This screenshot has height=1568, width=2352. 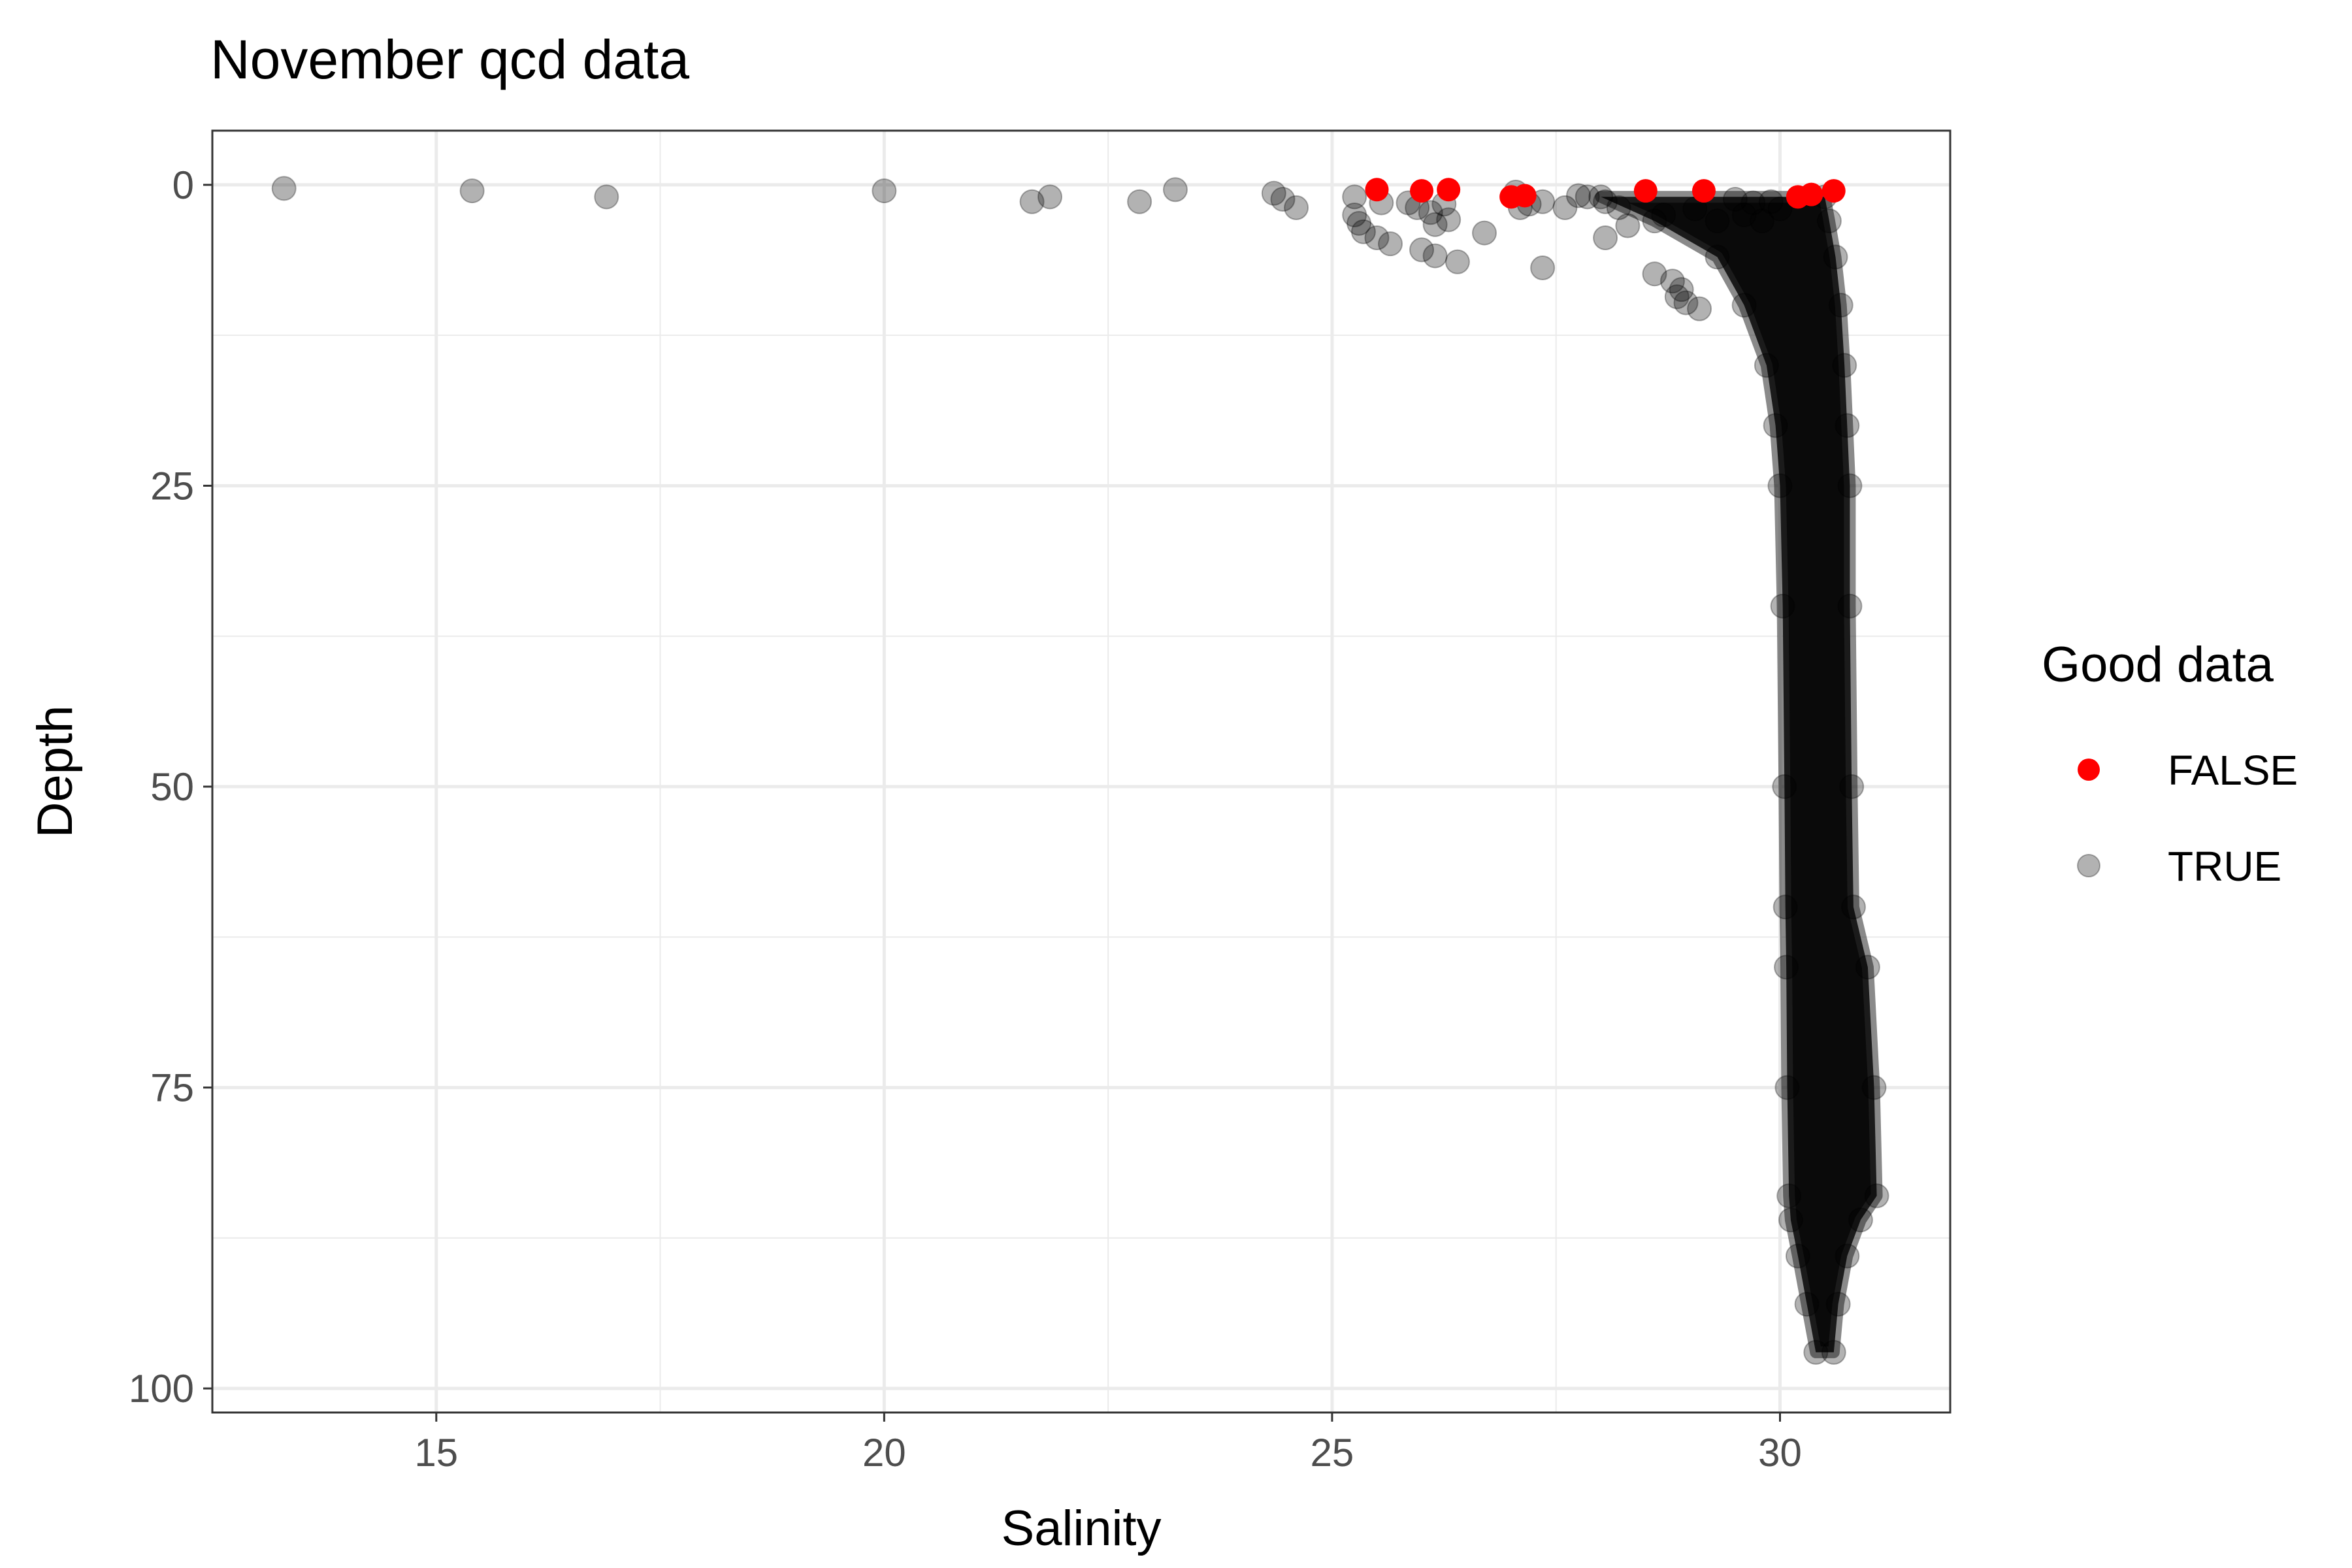 I want to click on y-tick-label: 25, so click(x=172, y=486).